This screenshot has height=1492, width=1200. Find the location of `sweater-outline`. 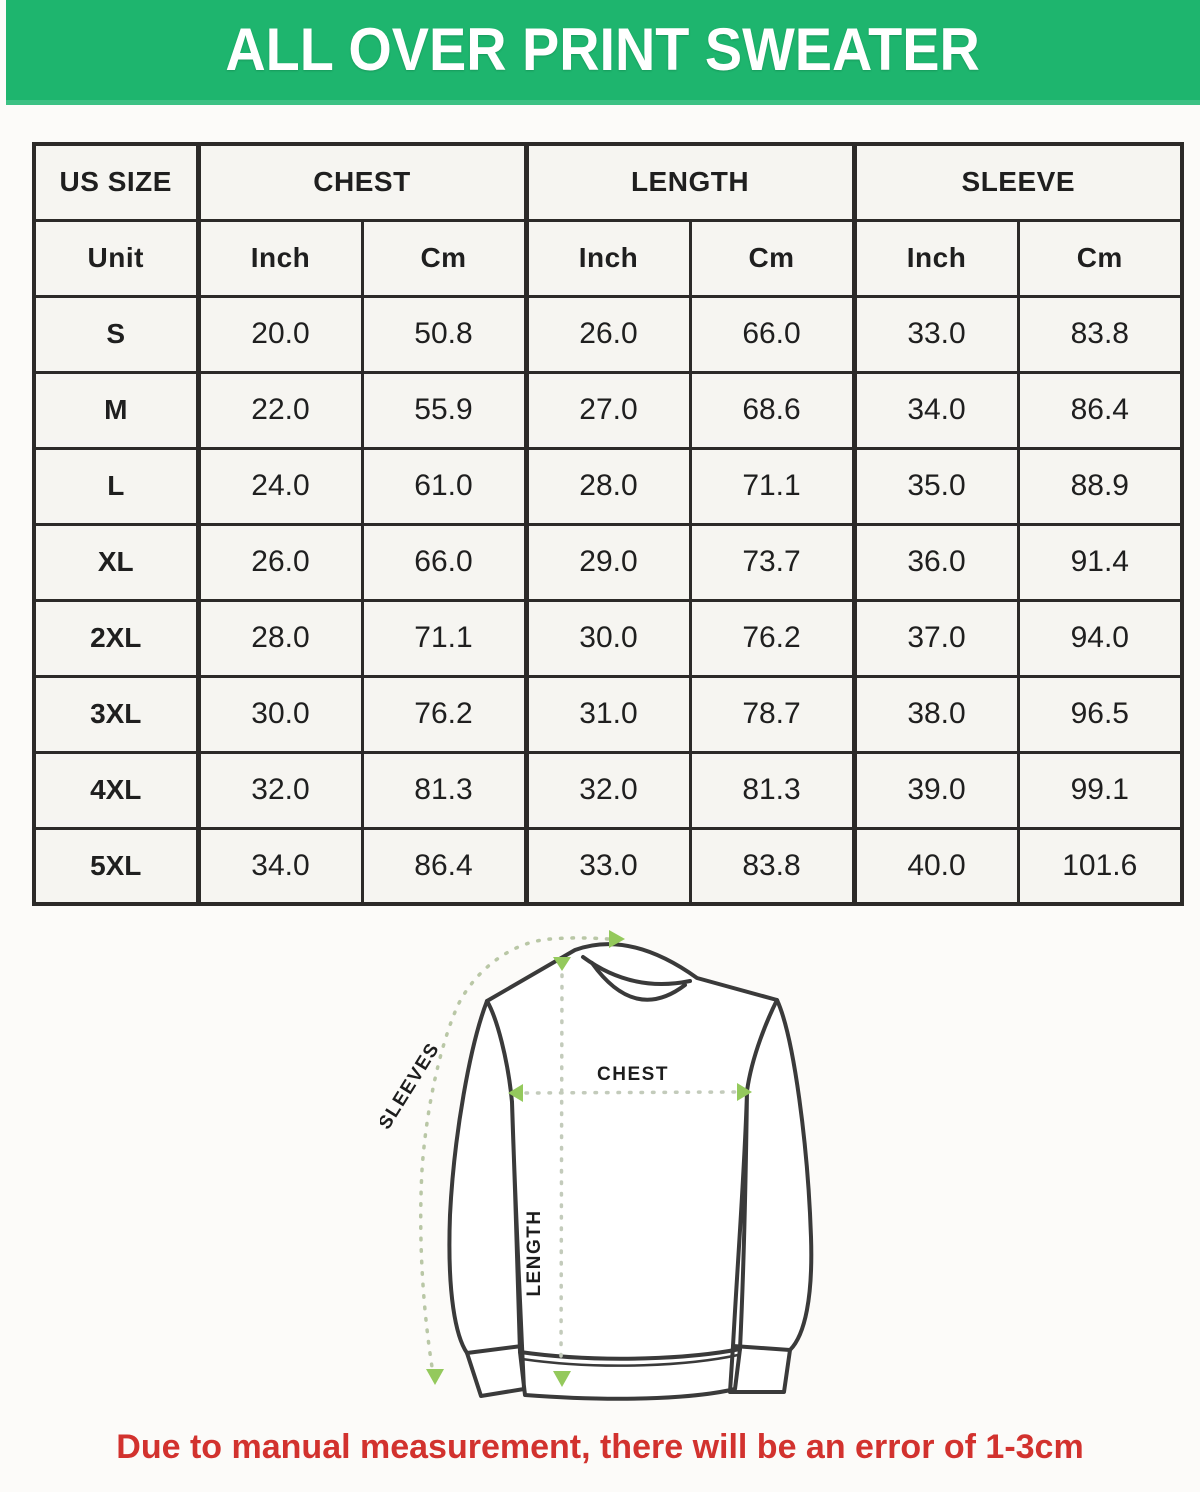

sweater-outline is located at coordinates (630, 1171).